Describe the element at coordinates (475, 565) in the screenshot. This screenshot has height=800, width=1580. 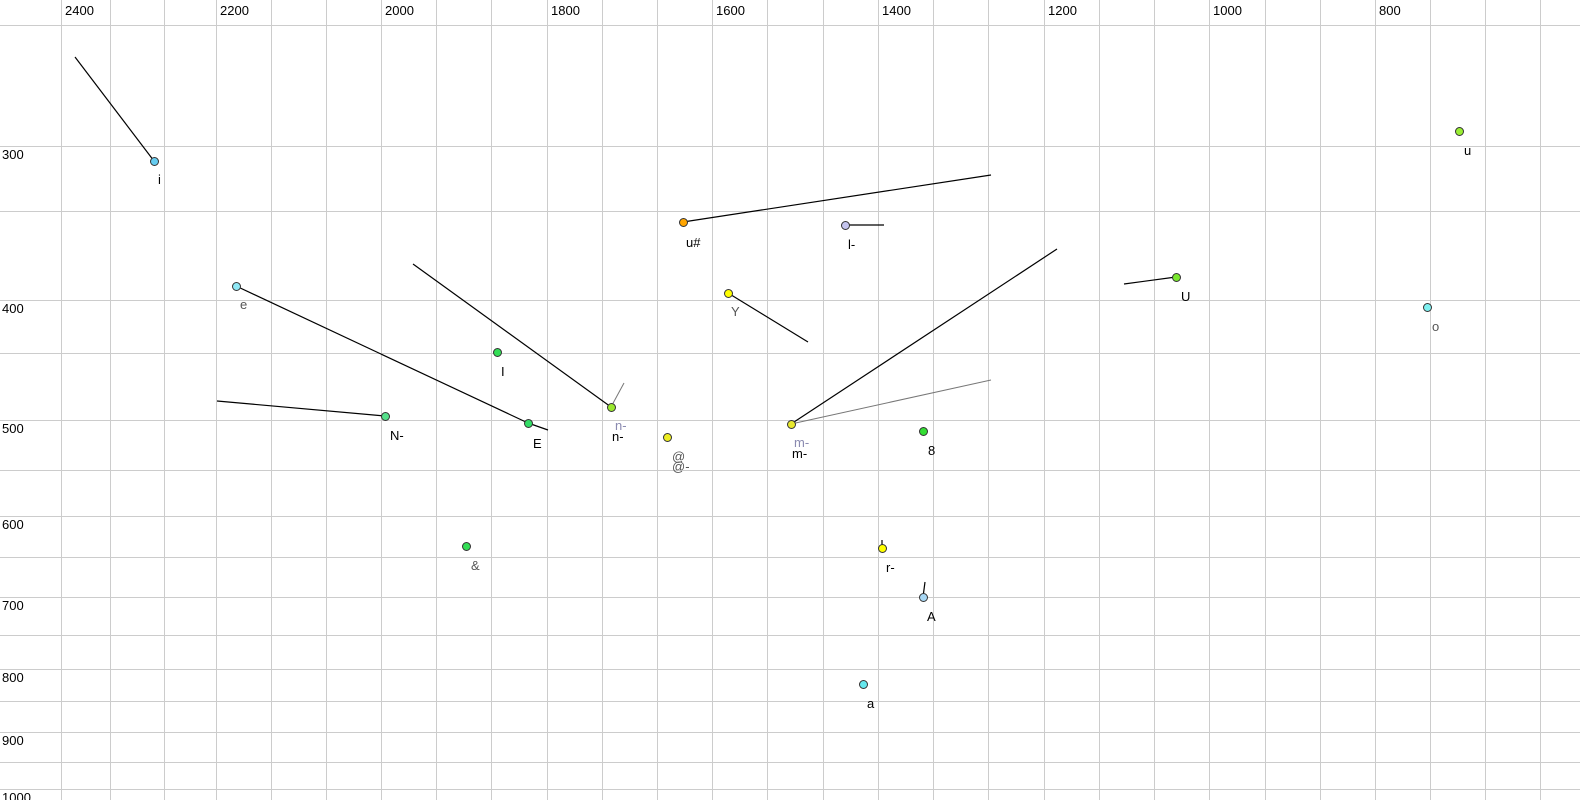
I see `data-point-label: &` at that location.